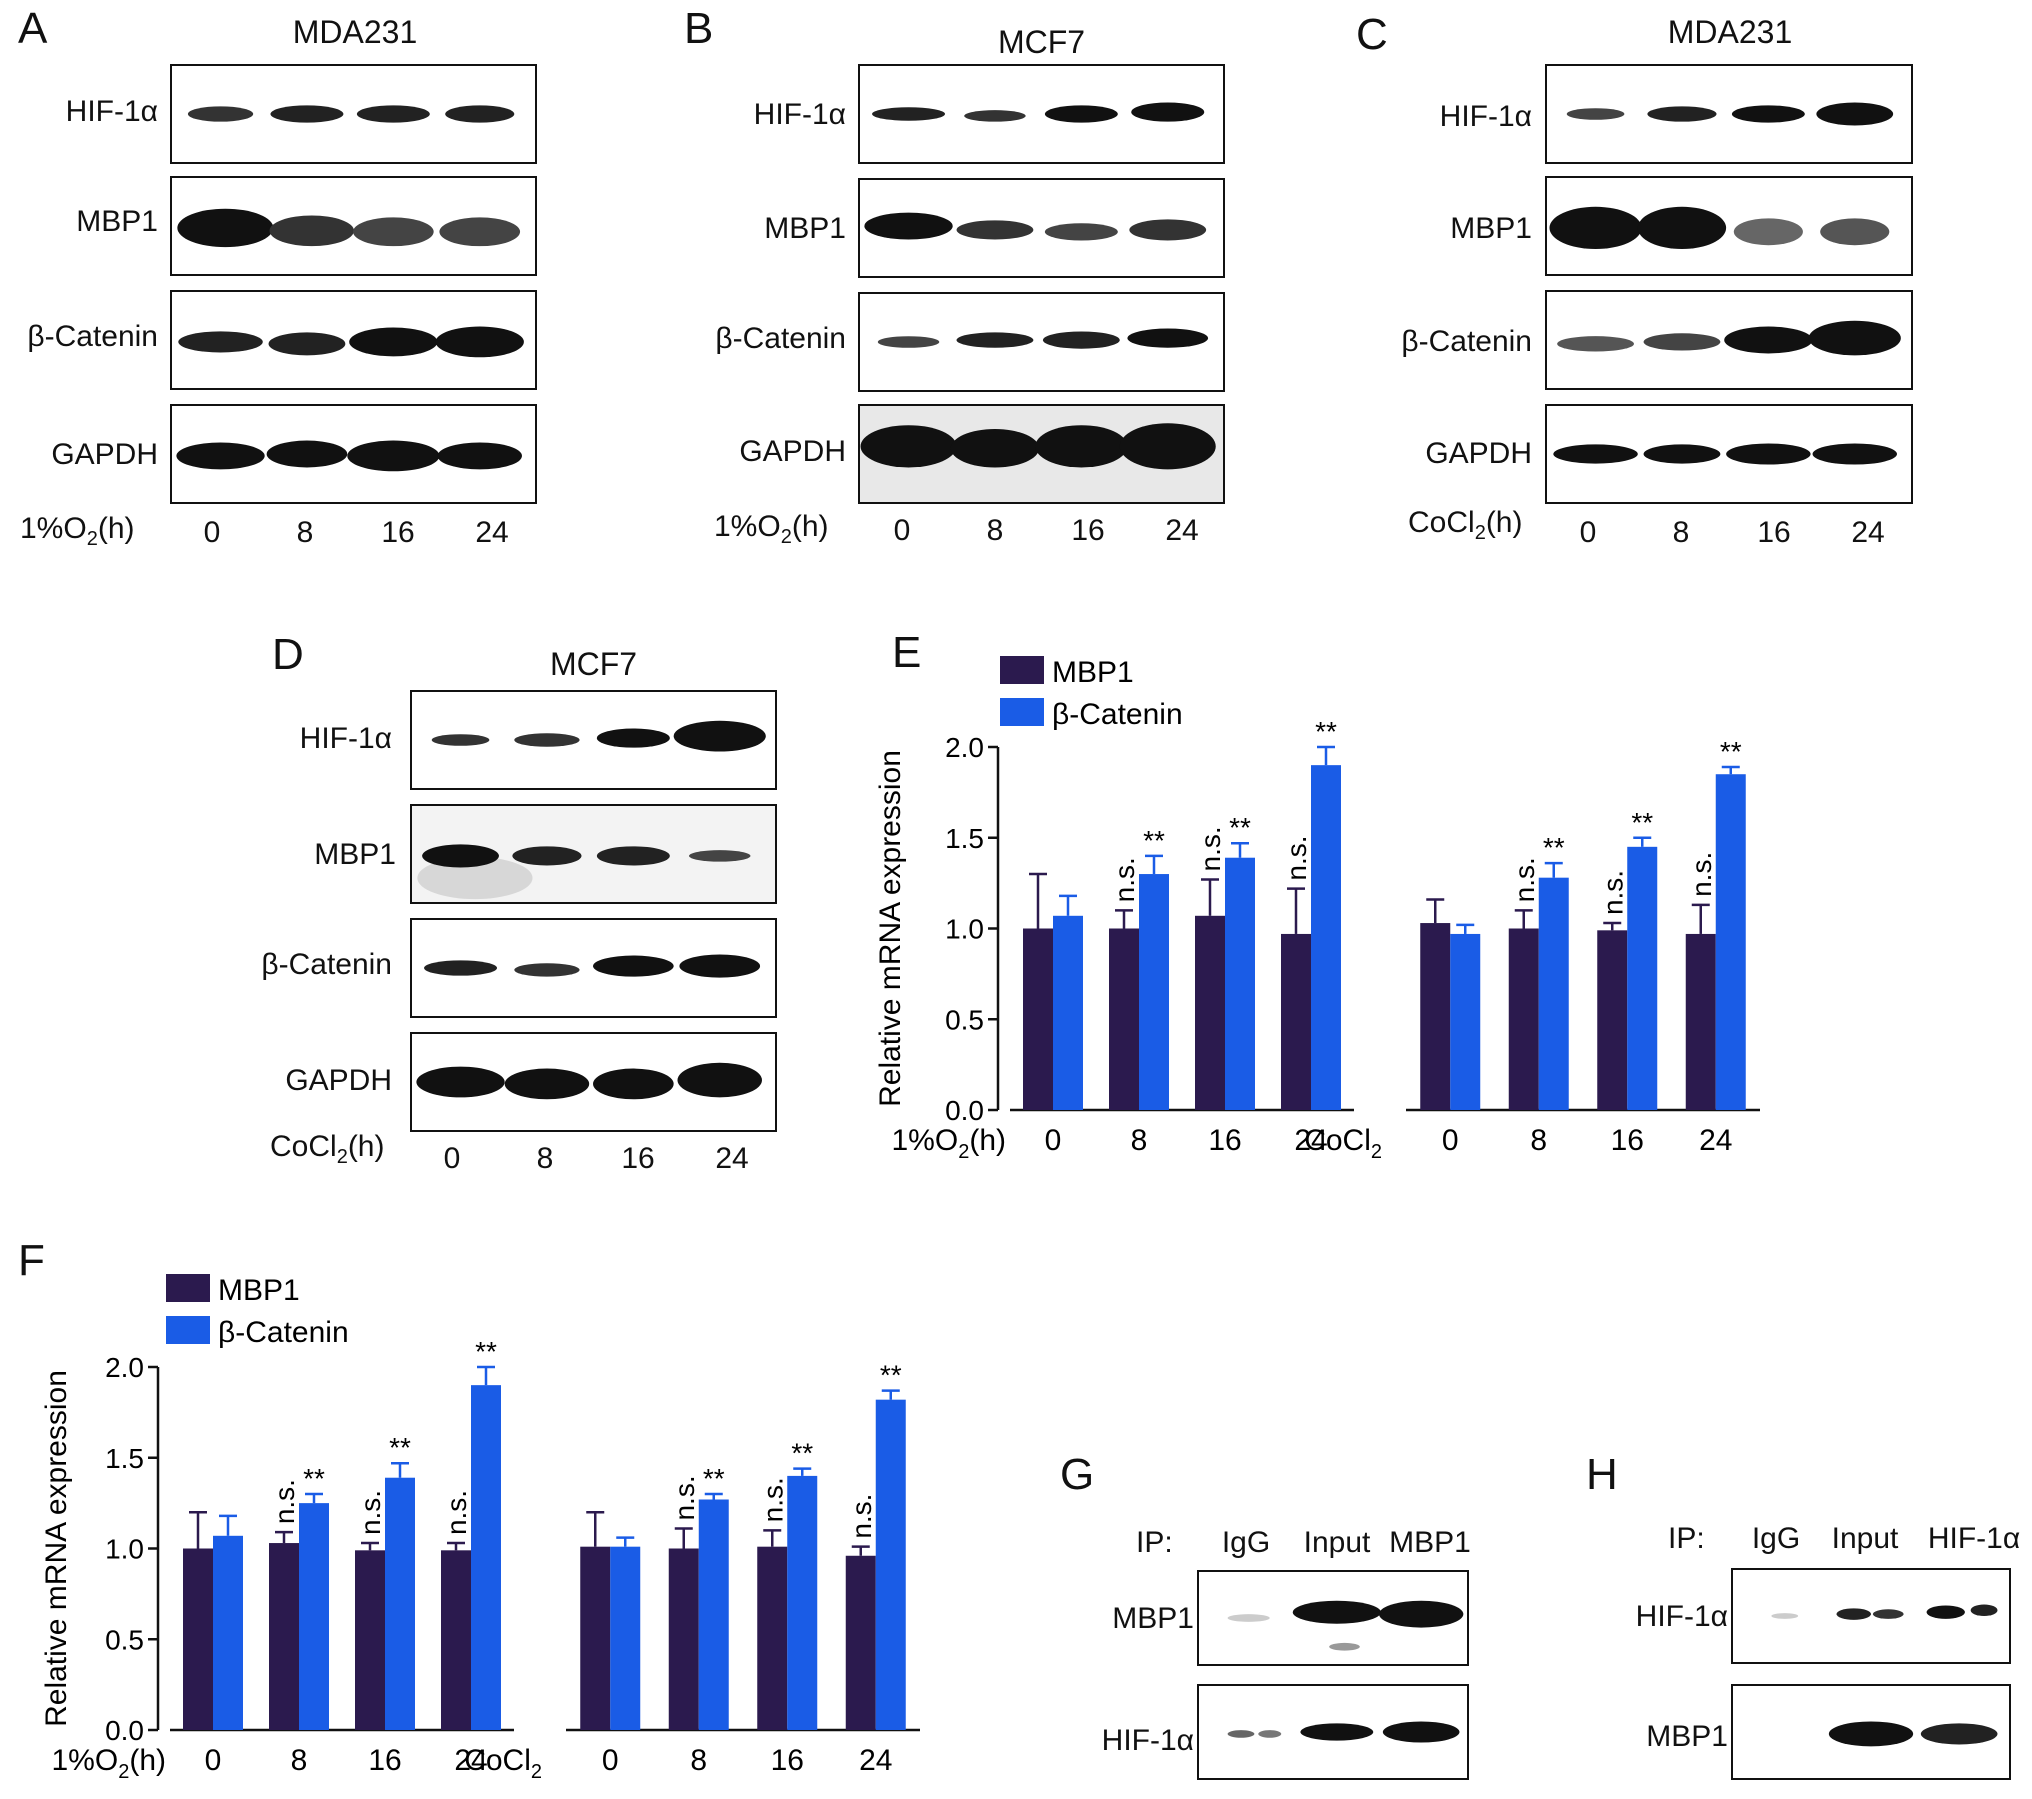  Describe the element at coordinates (1478, 453) in the screenshot. I see `panel-c-row-label: GAPDH` at that location.